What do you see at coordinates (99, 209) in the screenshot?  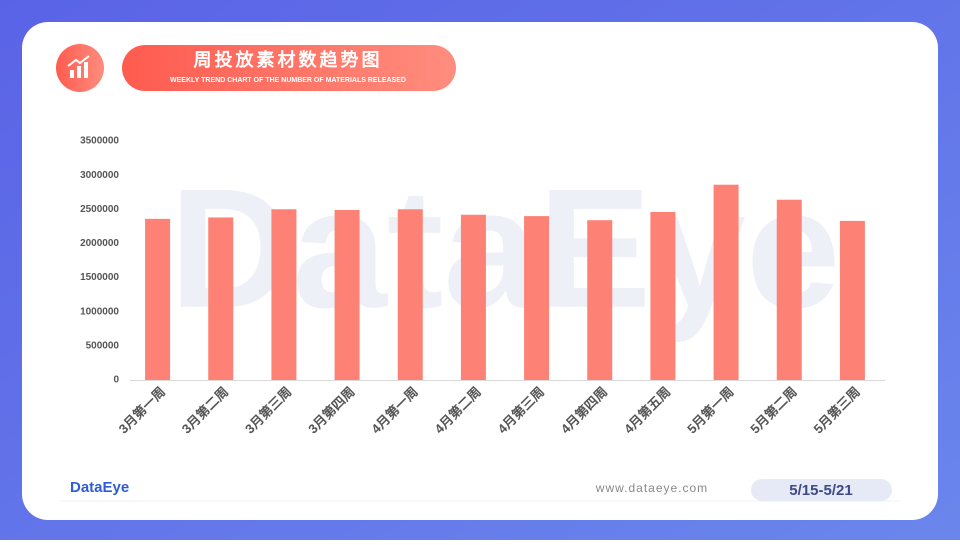 I see `y-tick-label: 2500000` at bounding box center [99, 209].